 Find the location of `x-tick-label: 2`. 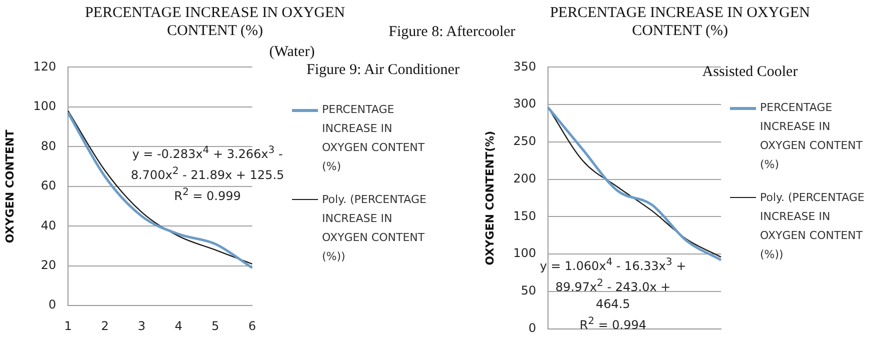

x-tick-label: 2 is located at coordinates (105, 325).